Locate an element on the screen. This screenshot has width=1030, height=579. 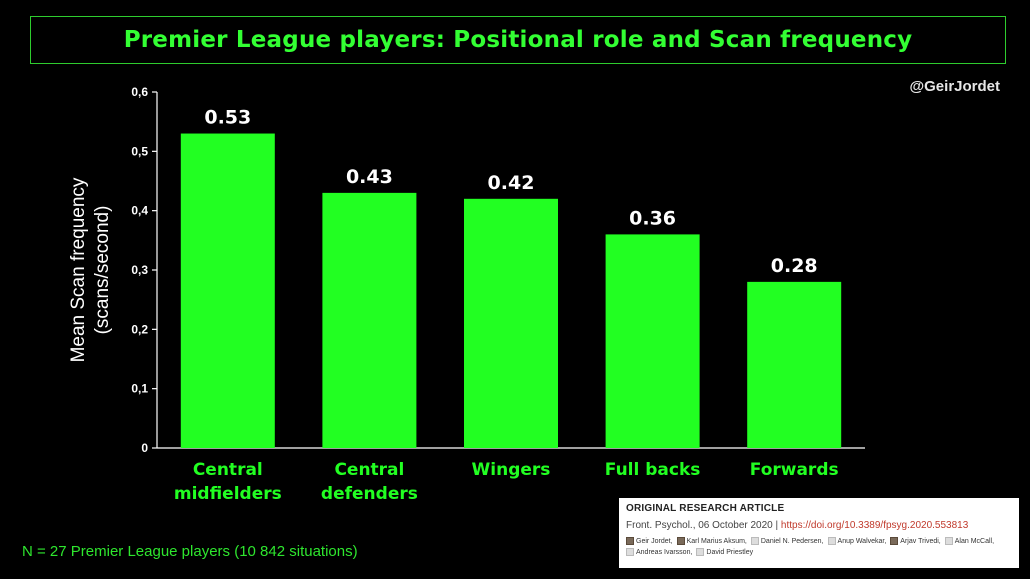
x-tick-label: Forwards is located at coordinates (794, 470).